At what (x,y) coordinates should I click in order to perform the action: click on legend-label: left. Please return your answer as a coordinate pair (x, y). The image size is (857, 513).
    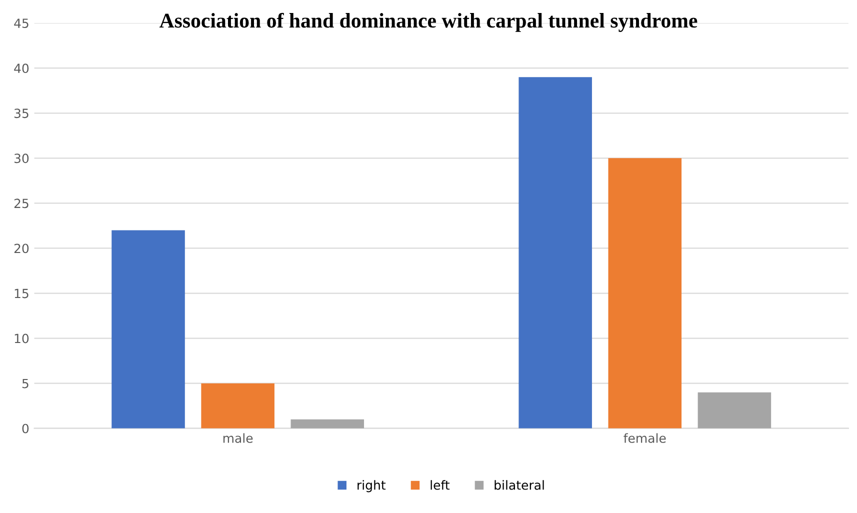
    Looking at the image, I should click on (440, 485).